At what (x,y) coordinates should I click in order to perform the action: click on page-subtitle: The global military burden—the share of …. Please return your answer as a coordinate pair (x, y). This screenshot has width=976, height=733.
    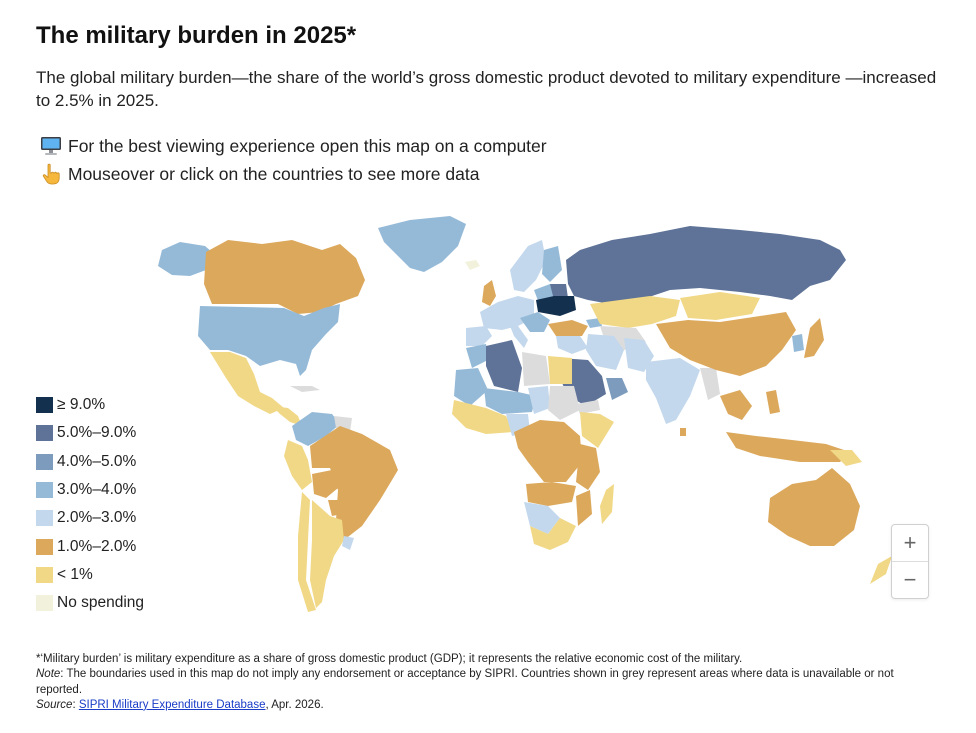
    Looking at the image, I should click on (486, 89).